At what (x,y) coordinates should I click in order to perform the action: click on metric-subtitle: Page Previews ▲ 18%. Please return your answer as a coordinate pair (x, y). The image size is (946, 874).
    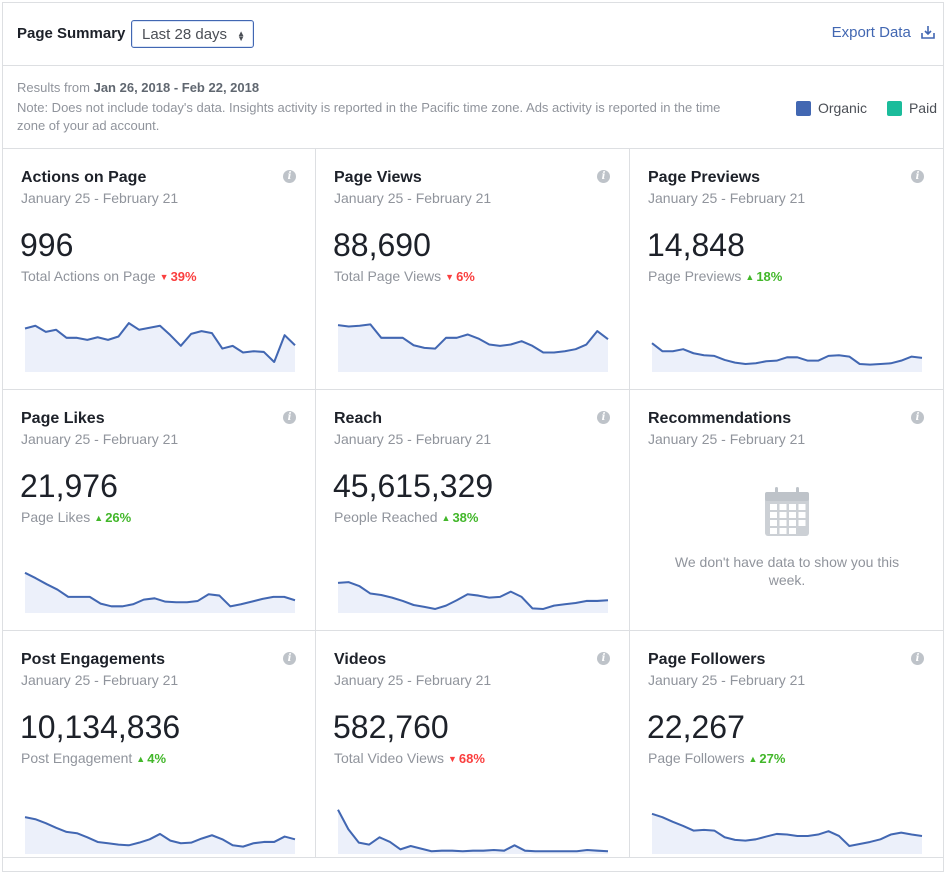
    Looking at the image, I should click on (715, 276).